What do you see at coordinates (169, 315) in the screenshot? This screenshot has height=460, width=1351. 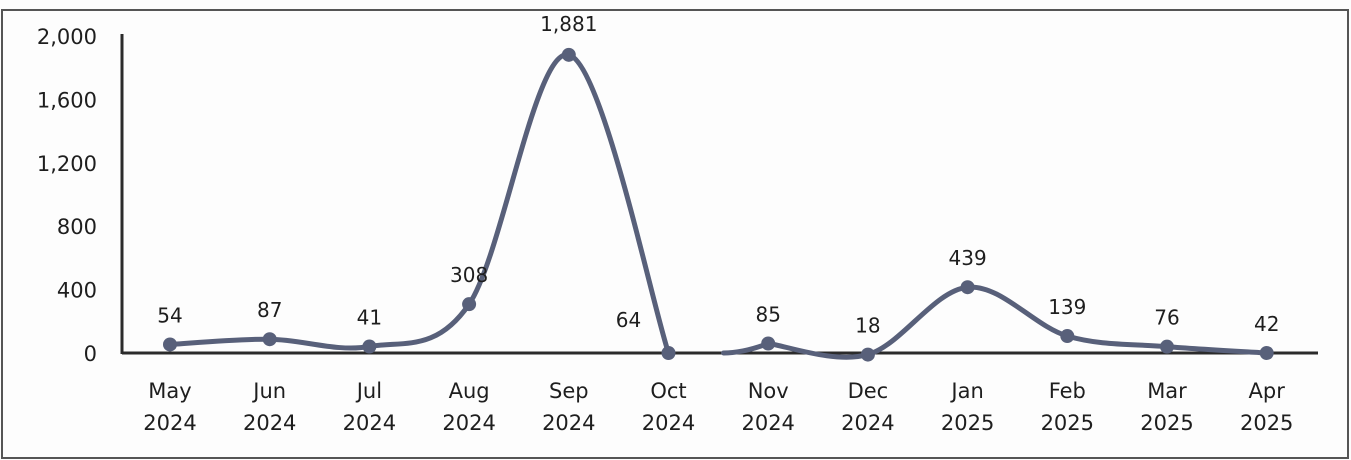 I see `data-label: 54` at bounding box center [169, 315].